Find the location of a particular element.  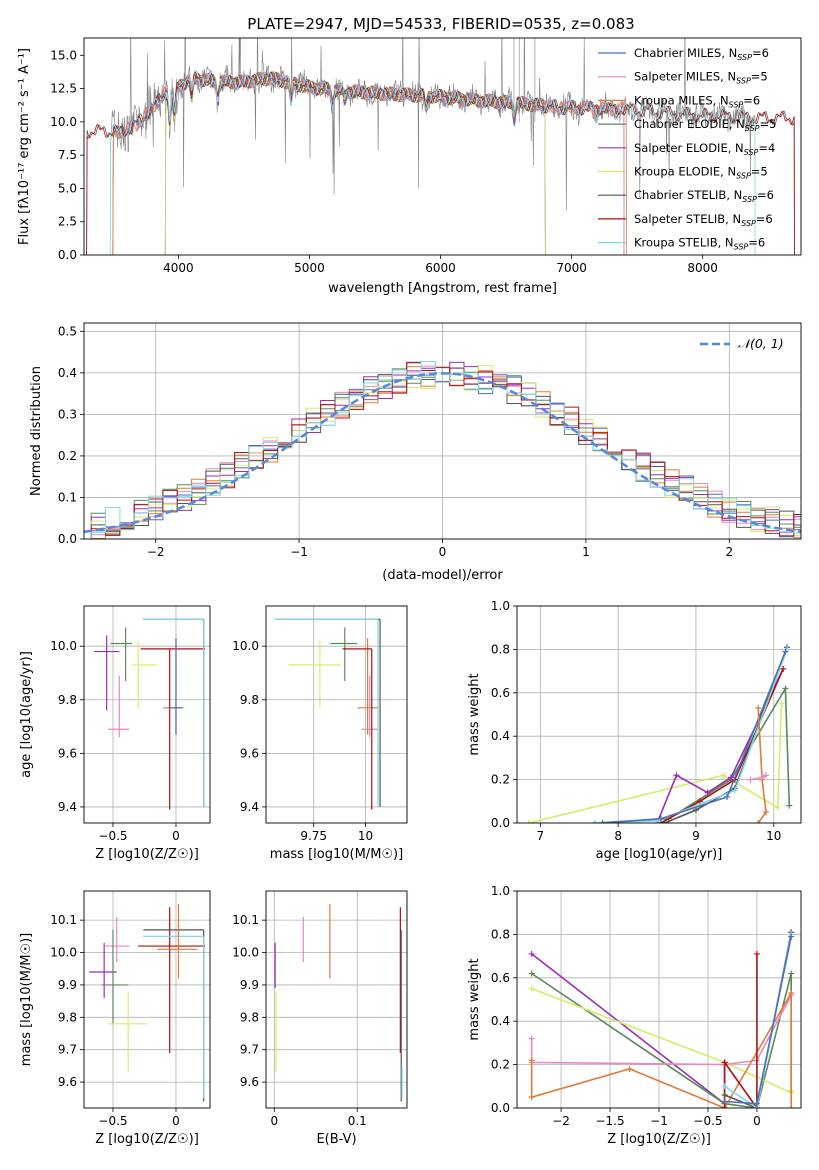

y-axis-label: age [log10(age/yr)] is located at coordinates (26, 714).